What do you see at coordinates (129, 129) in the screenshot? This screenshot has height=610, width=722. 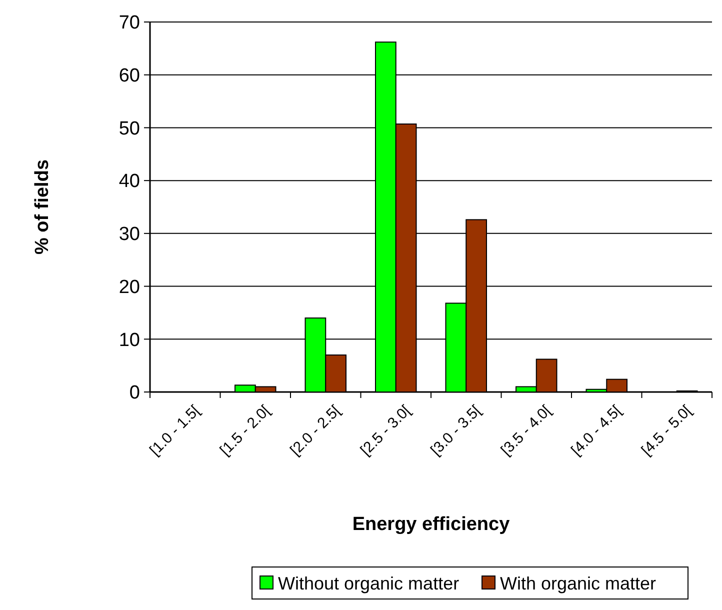 I see `y-tick-label: 50` at bounding box center [129, 129].